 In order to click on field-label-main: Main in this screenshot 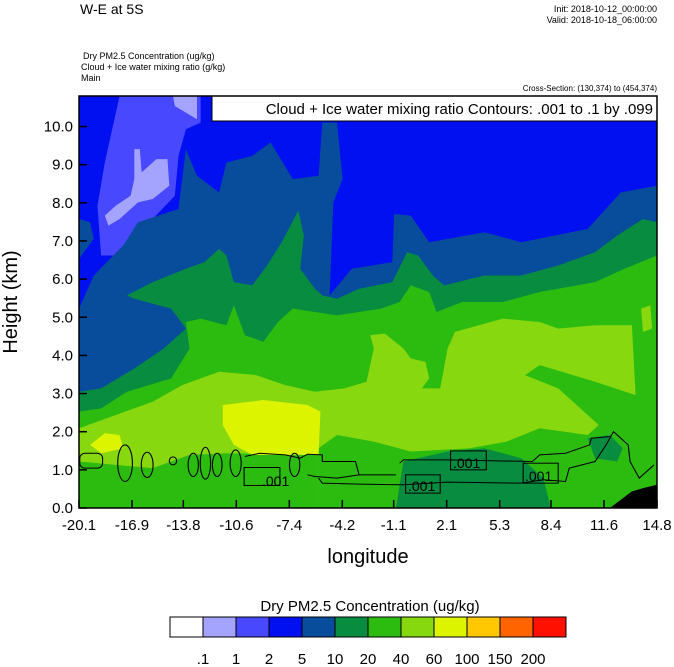, I will do `click(91, 78)`.